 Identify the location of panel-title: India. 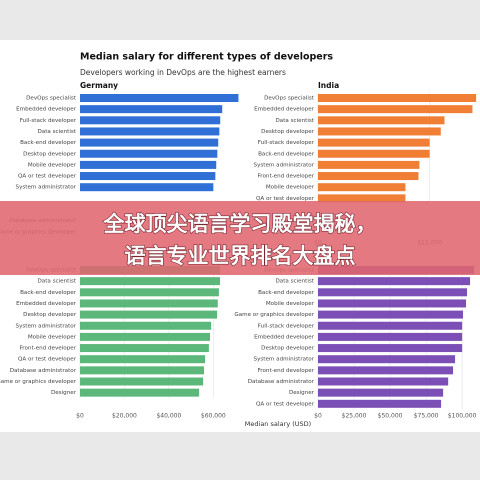
(328, 85).